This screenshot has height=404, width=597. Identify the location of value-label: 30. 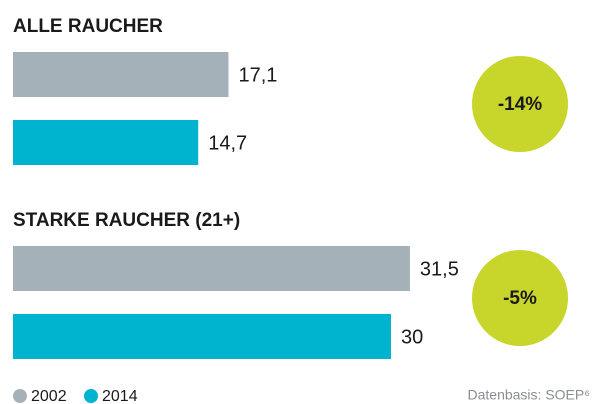
(412, 337).